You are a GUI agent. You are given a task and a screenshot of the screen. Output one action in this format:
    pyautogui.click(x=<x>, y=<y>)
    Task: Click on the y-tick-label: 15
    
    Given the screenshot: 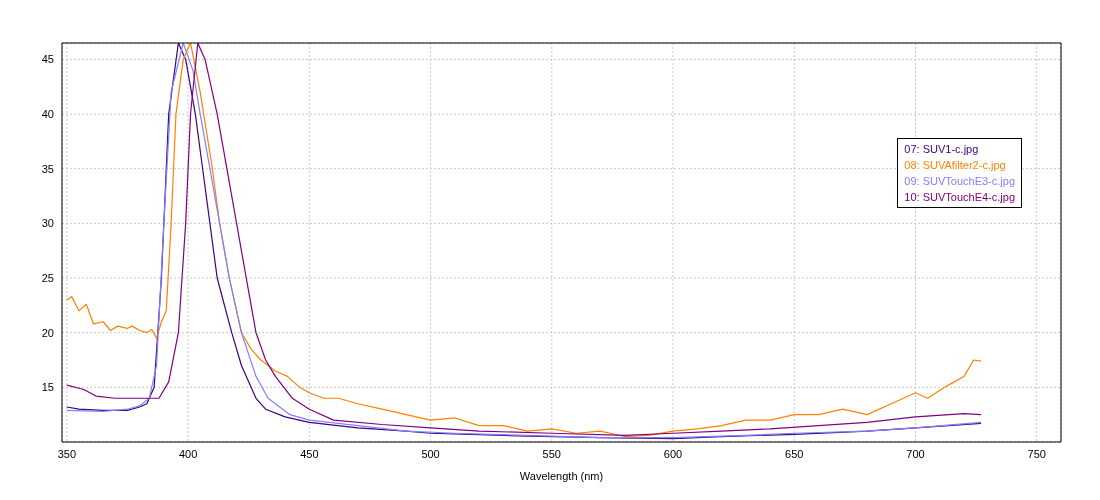 What is the action you would take?
    pyautogui.click(x=47, y=387)
    